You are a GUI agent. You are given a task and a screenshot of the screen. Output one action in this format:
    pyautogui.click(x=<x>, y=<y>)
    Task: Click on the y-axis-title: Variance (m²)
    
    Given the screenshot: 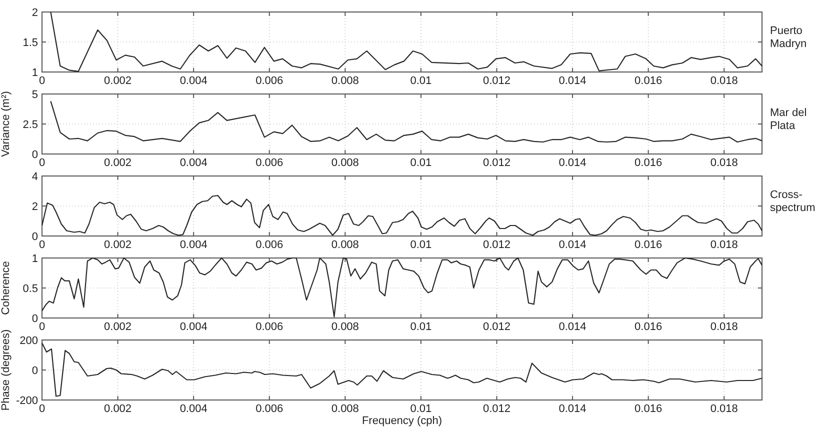 What is the action you would take?
    pyautogui.click(x=6, y=124)
    